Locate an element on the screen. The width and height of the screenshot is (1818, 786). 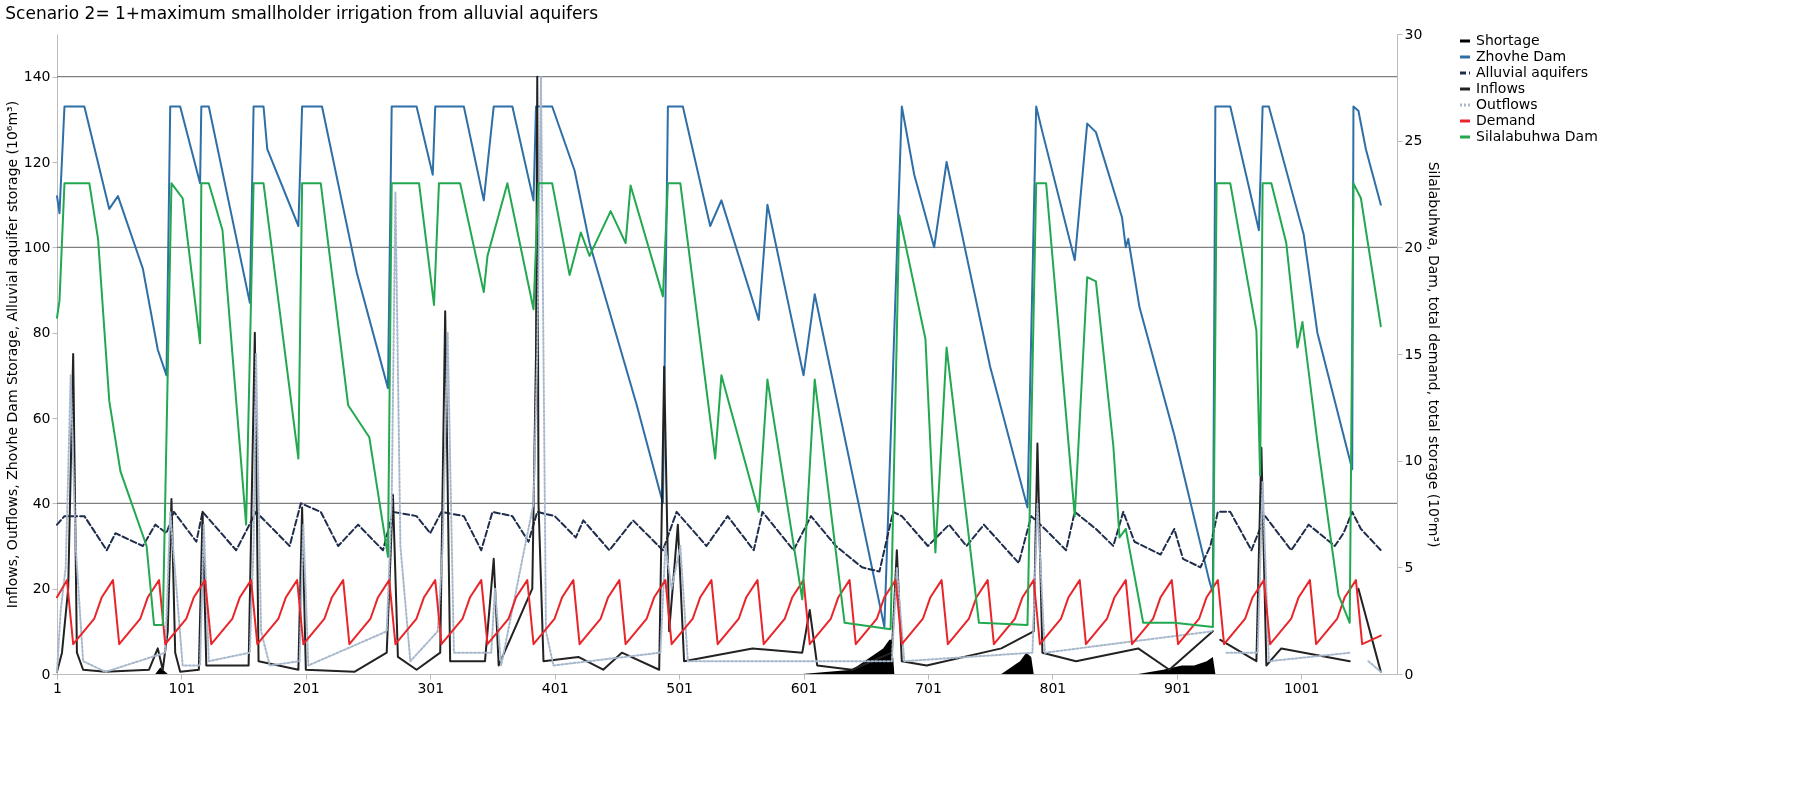
y-tick-label: 80 is located at coordinates (41, 332).